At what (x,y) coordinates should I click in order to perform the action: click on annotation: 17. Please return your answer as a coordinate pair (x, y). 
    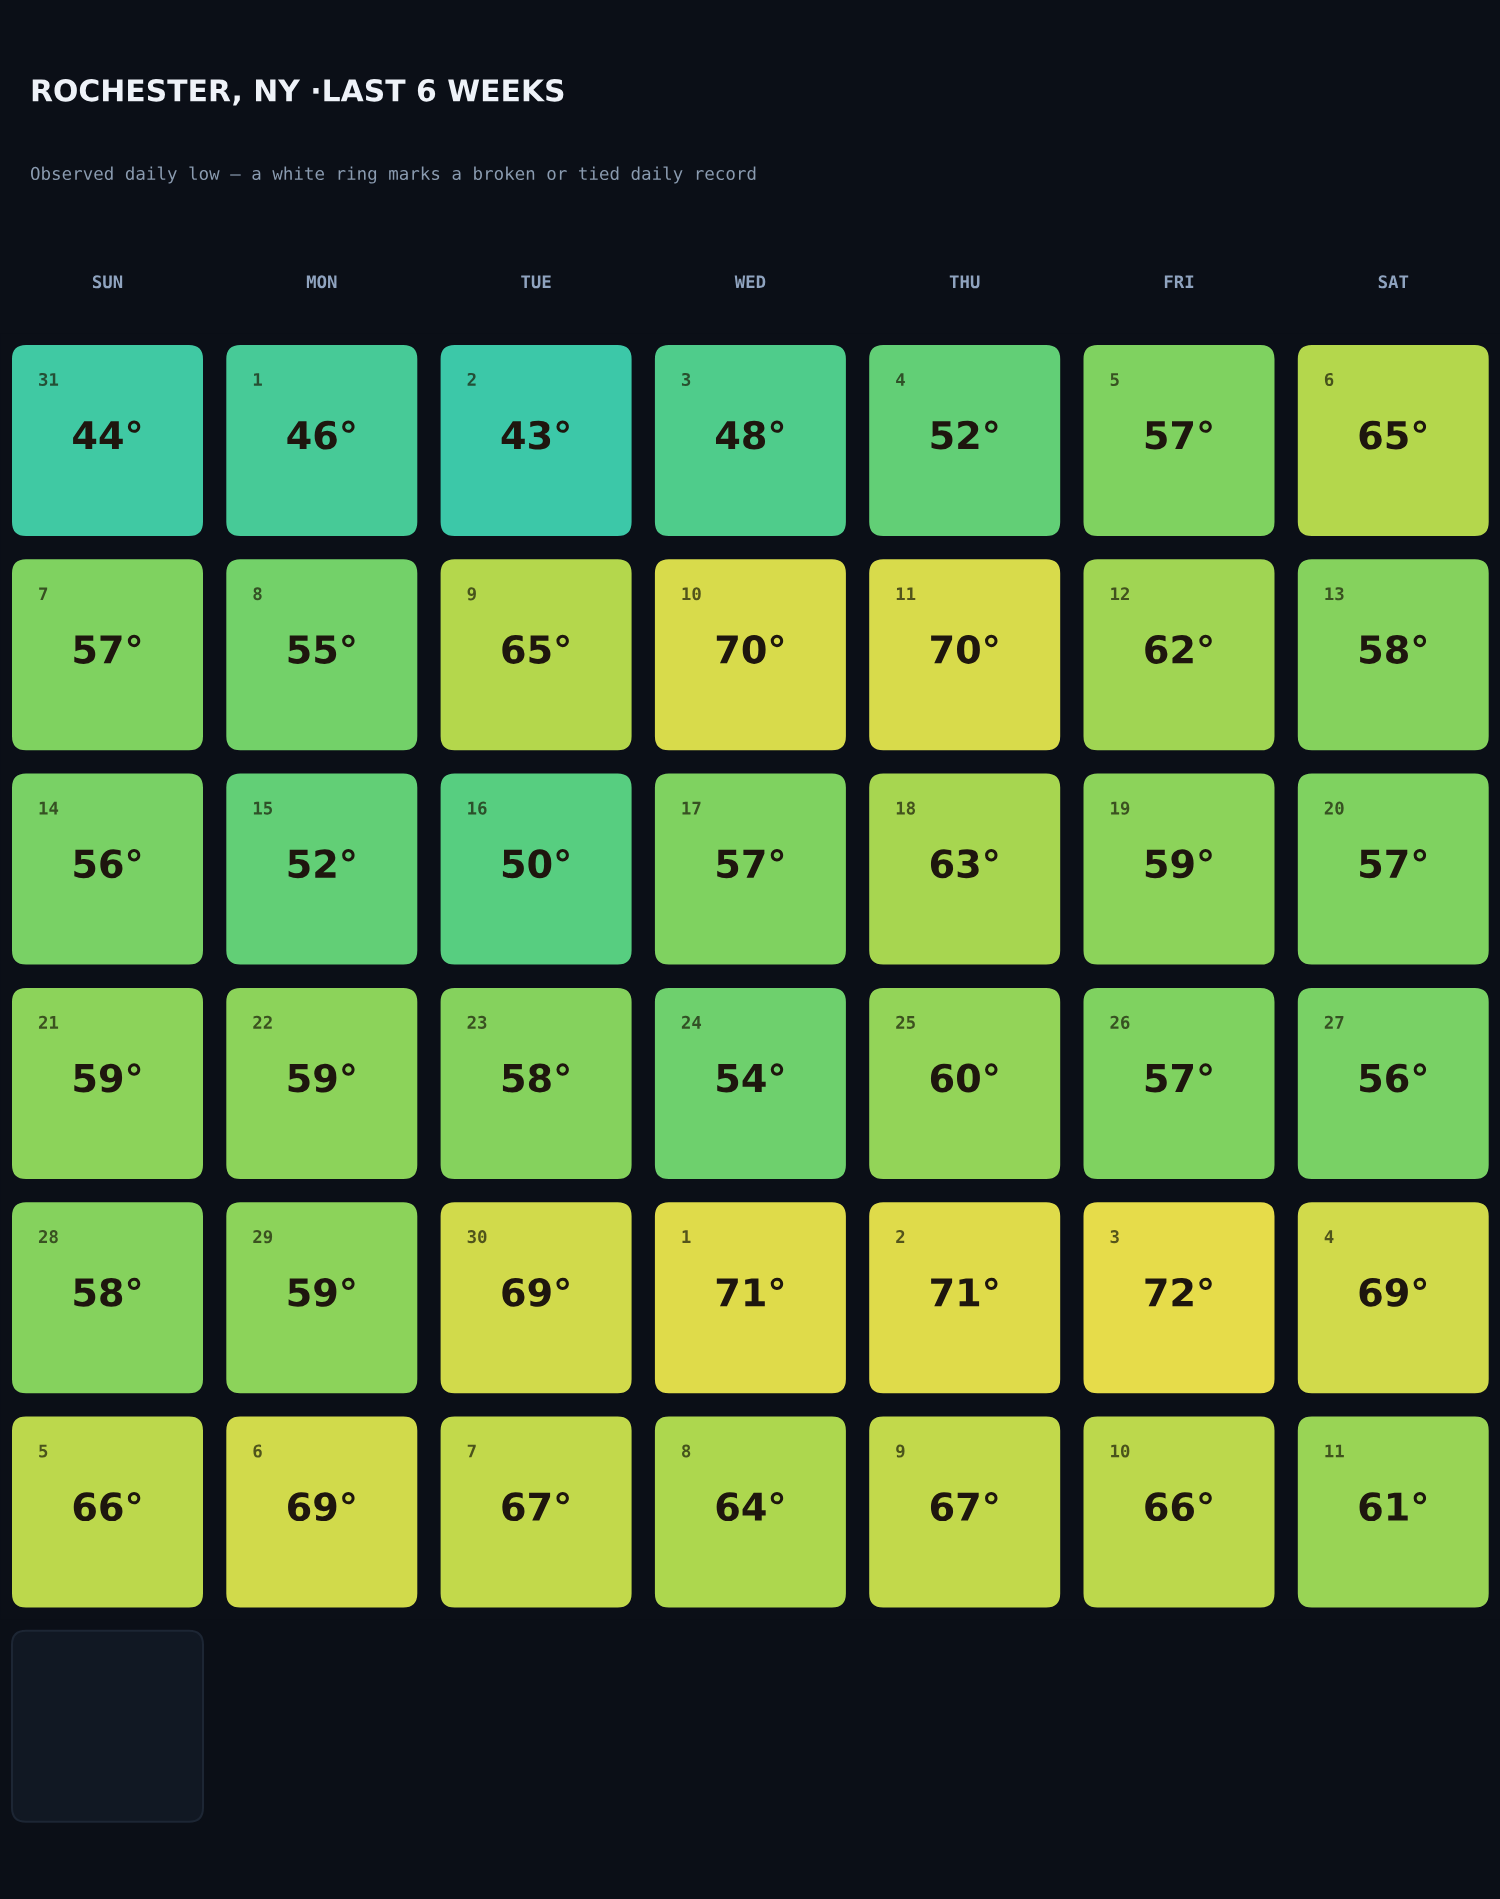
    Looking at the image, I should click on (691, 808).